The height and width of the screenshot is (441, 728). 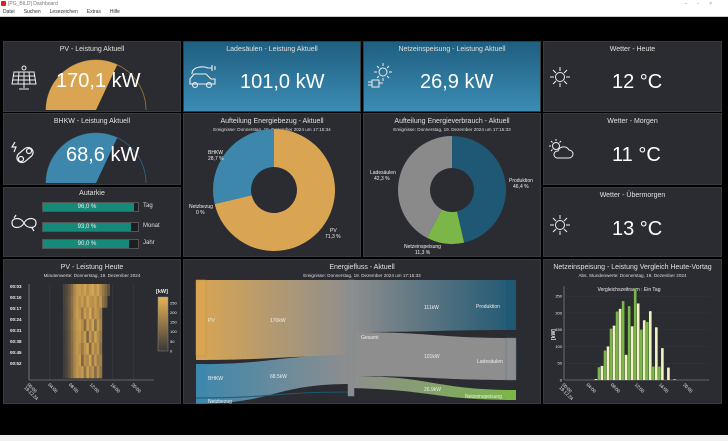 What do you see at coordinates (383, 176) in the screenshot?
I see `slice-label-ladesaeulen: Ladesäulen 42,3 %` at bounding box center [383, 176].